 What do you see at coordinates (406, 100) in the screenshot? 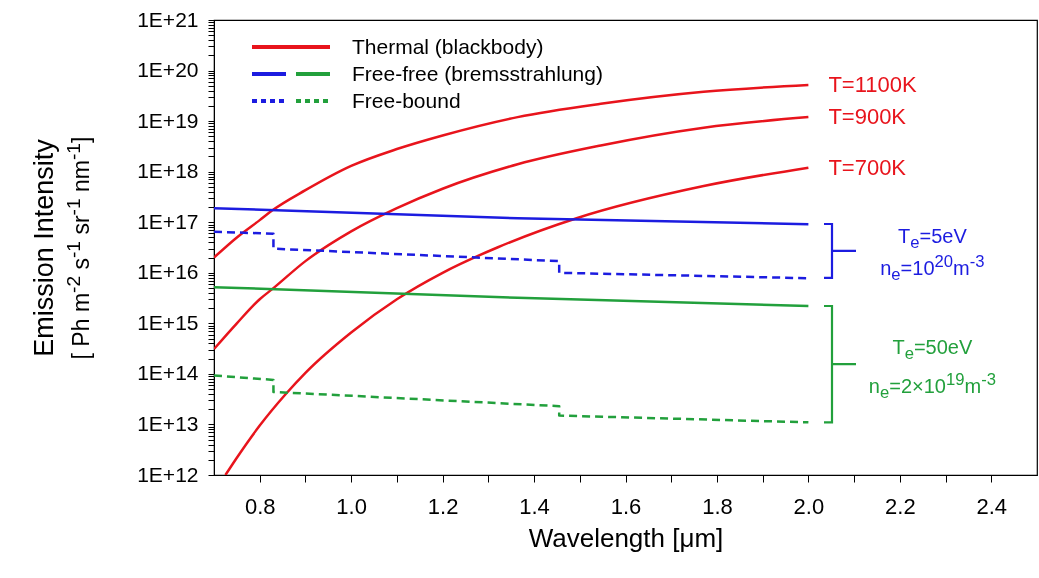
I see `legend-label: Free-bound` at bounding box center [406, 100].